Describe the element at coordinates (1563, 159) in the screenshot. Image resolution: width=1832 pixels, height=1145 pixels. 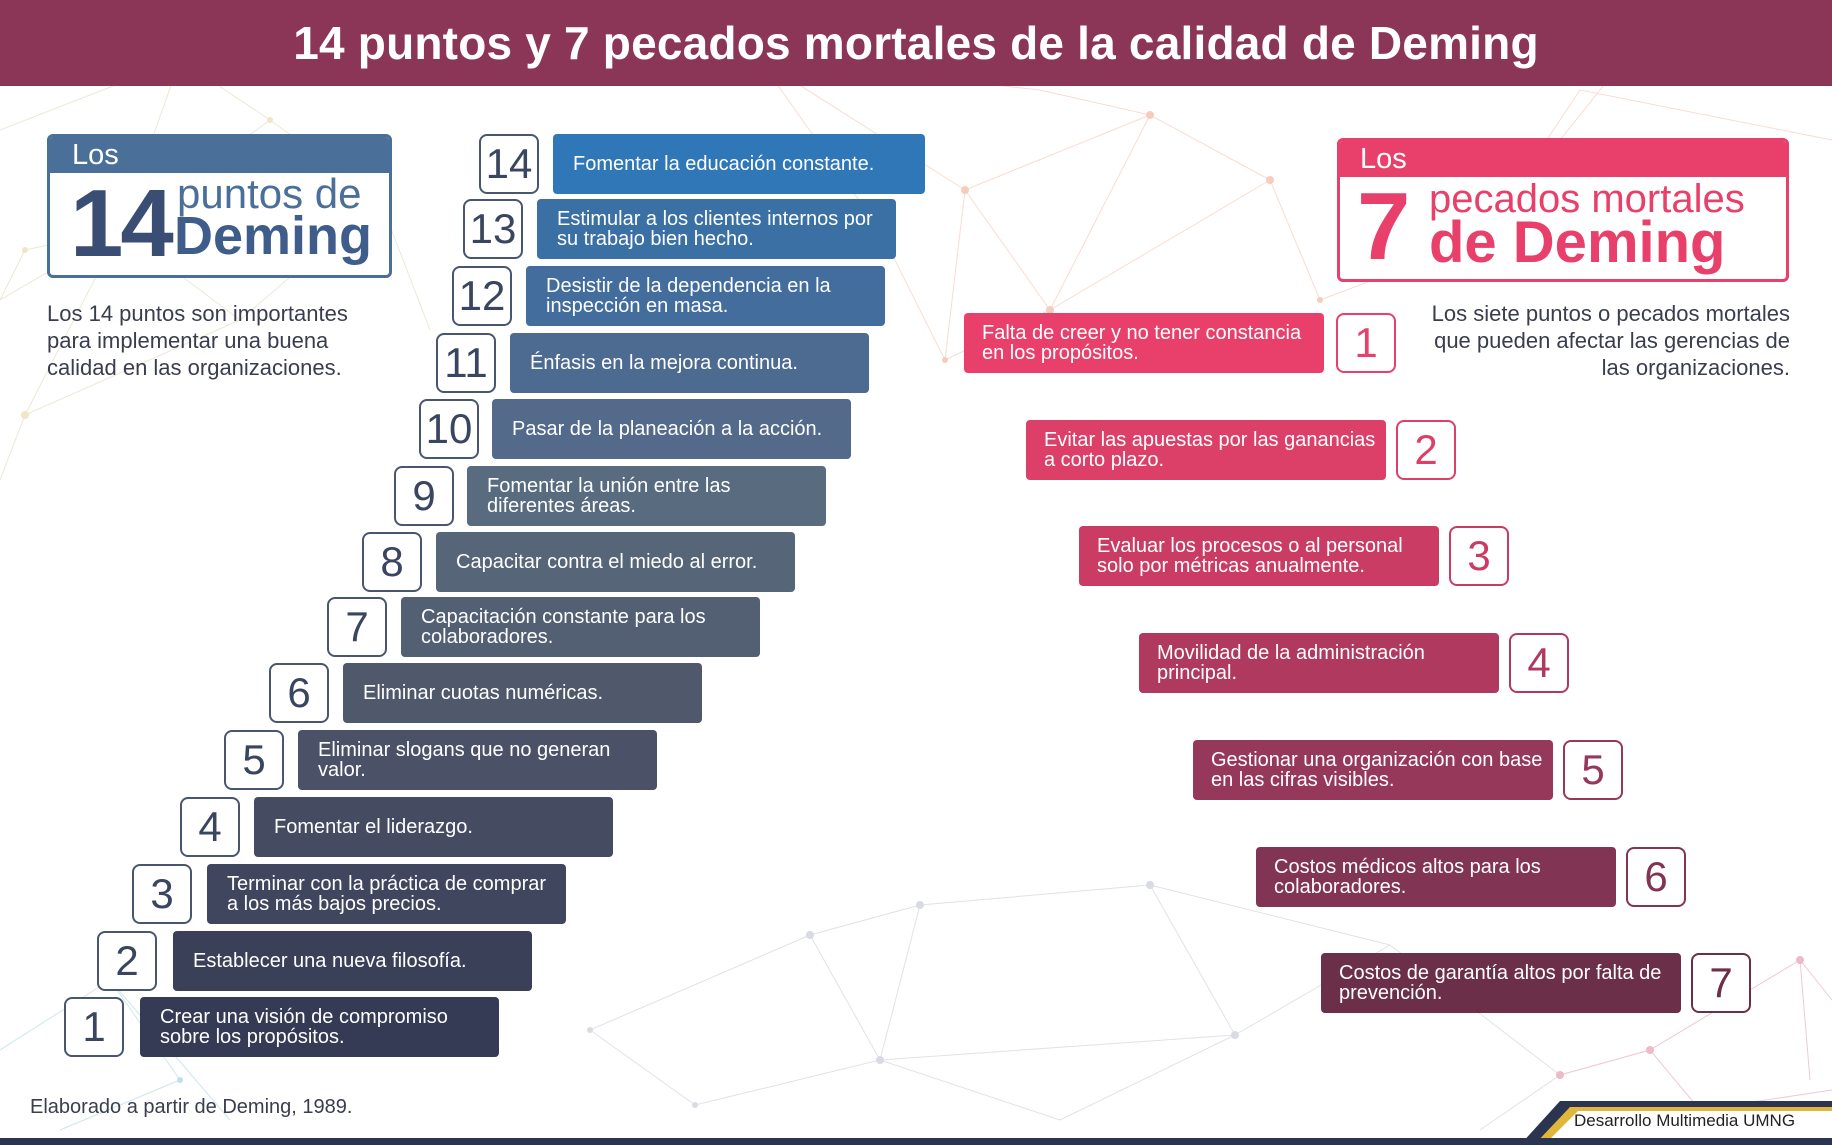
I see `sins-title-tab: Los` at that location.